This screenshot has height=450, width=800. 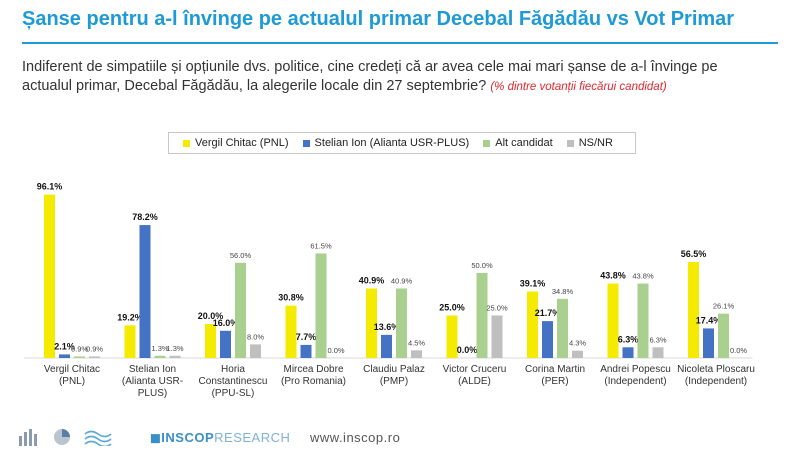 I want to click on legend-item: Stelian Ion (Alianta USR-PLUS), so click(x=386, y=143).